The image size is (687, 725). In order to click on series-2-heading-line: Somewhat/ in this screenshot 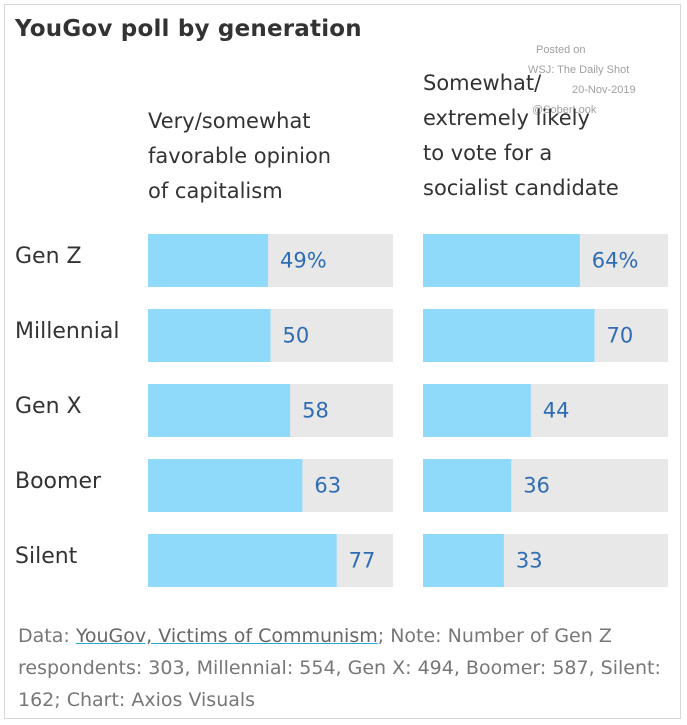, I will do `click(482, 83)`.